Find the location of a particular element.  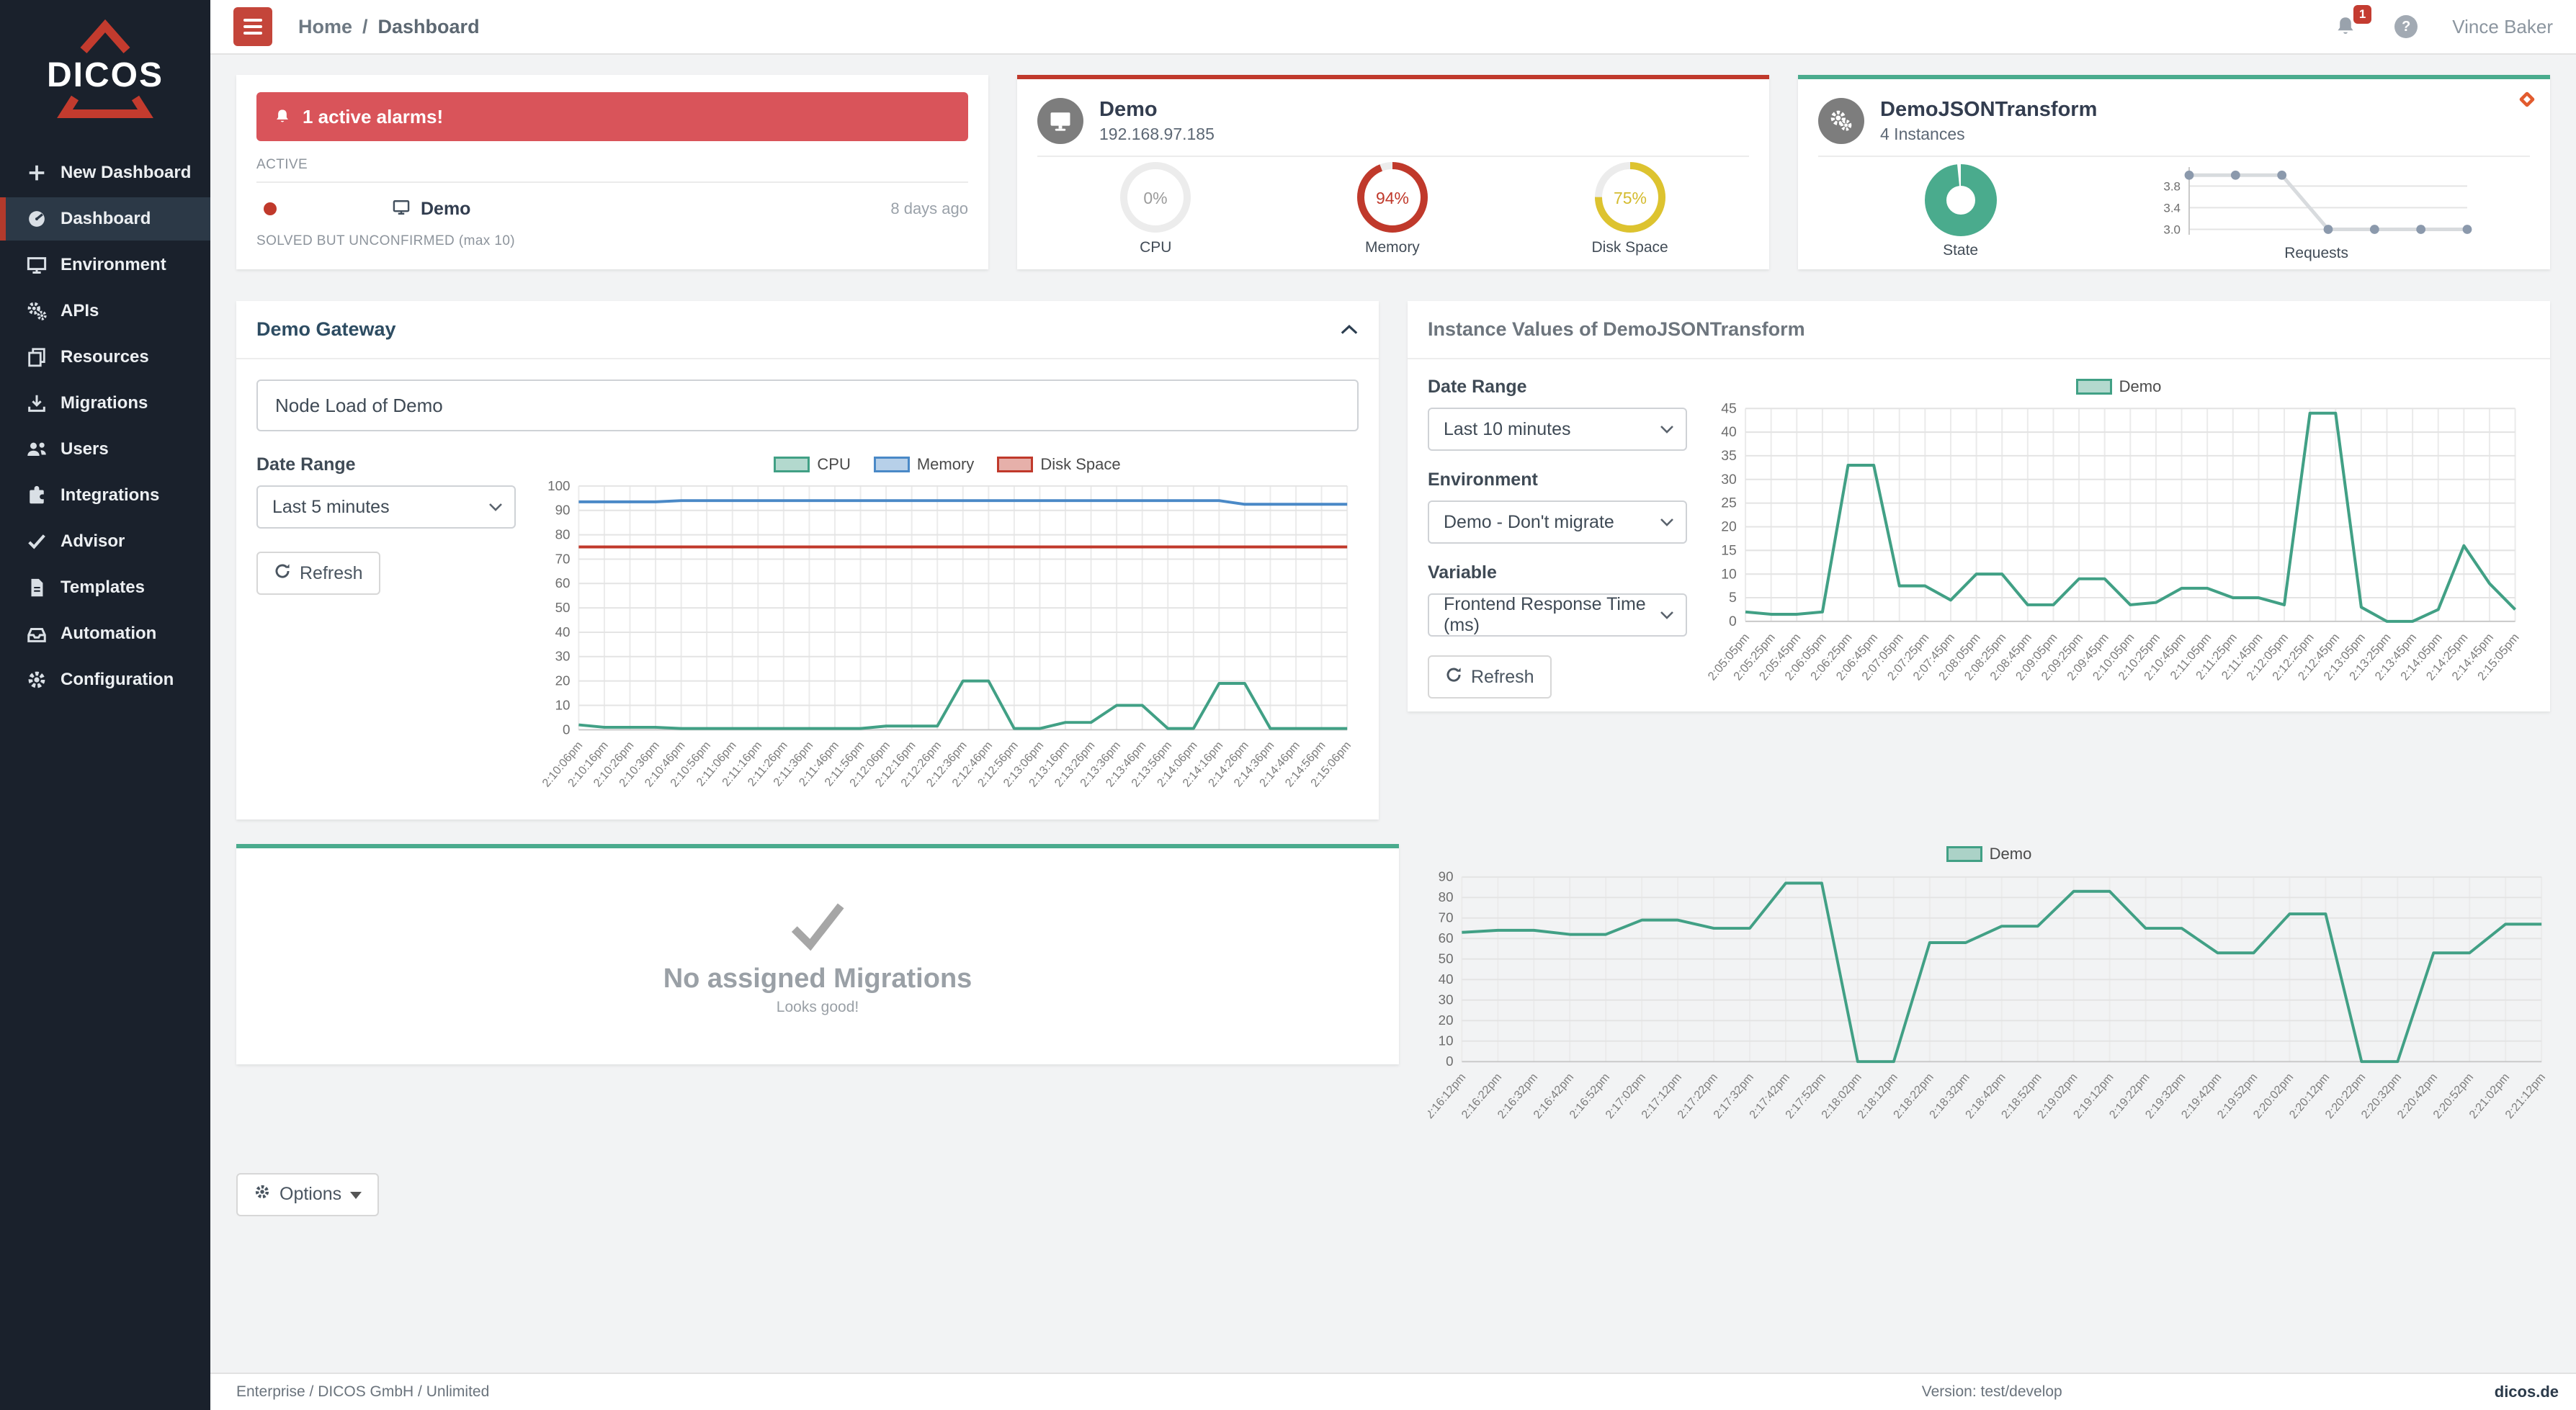

sidebar-item-dashboard: Dashboard is located at coordinates (105, 219).